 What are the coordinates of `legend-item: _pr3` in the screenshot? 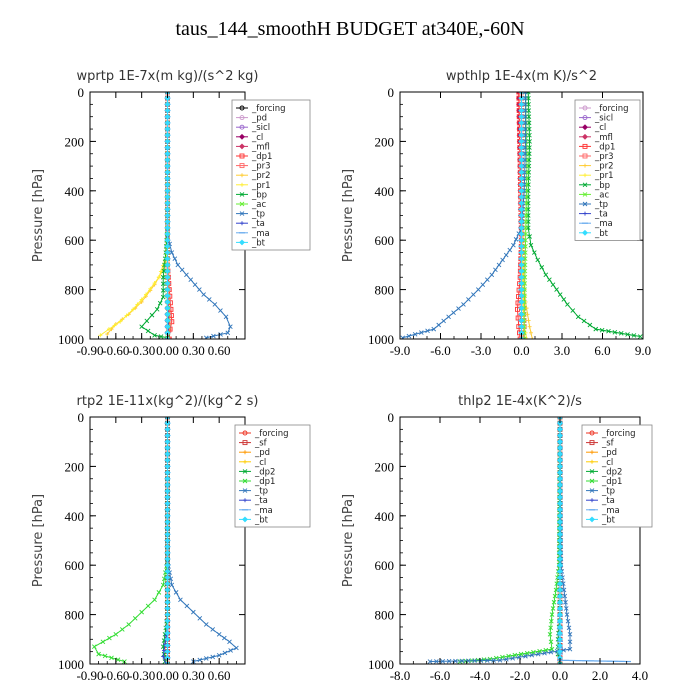 It's located at (596, 157).